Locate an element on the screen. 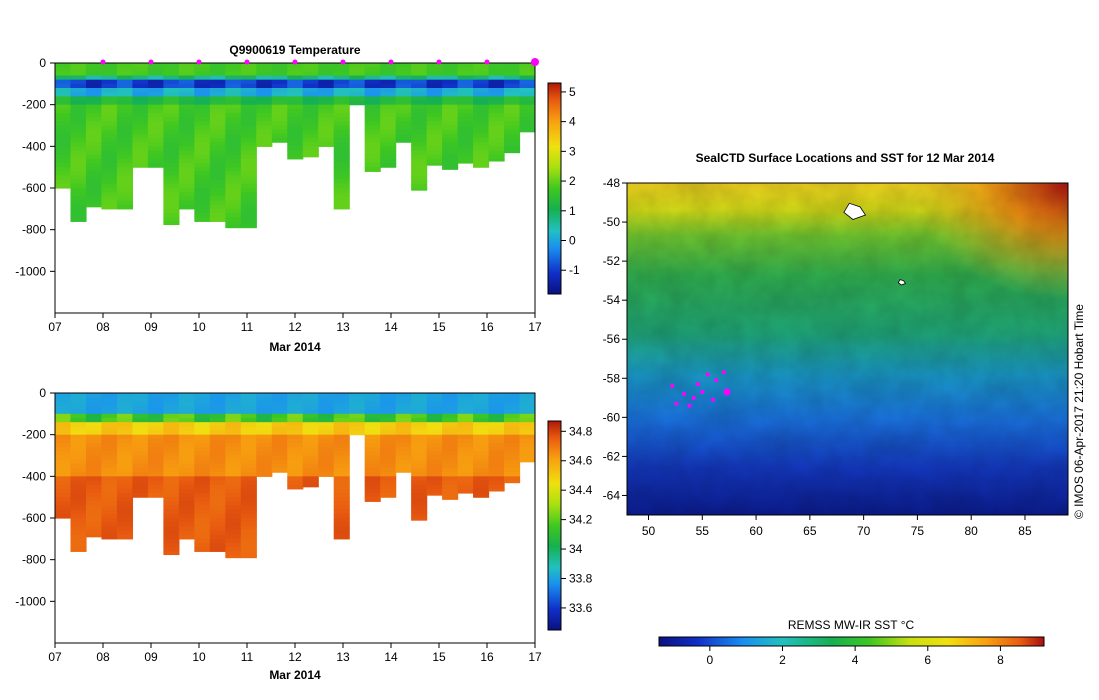 Image resolution: width=1099 pixels, height=700 pixels. colorbar-tick-label: 1 is located at coordinates (572, 211).